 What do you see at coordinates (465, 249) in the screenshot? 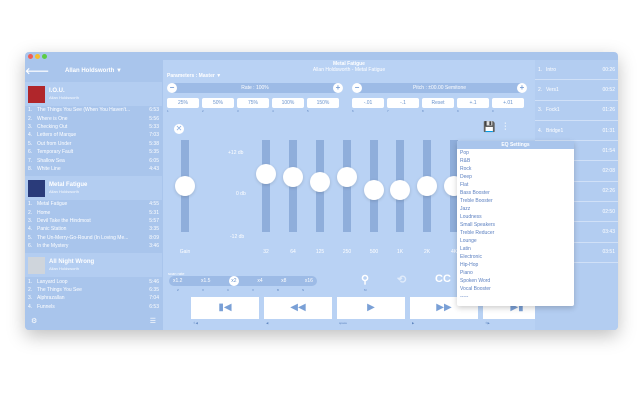
I see `eq-preset-item: Latin` at bounding box center [465, 249].